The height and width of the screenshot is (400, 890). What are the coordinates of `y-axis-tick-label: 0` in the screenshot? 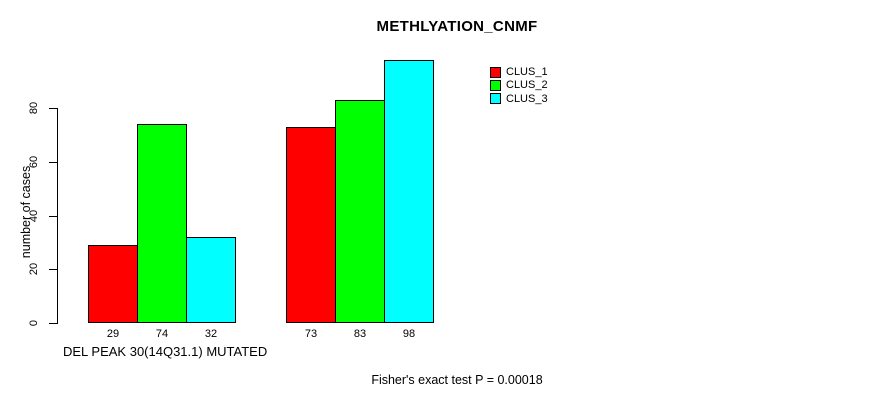 It's located at (34, 323).